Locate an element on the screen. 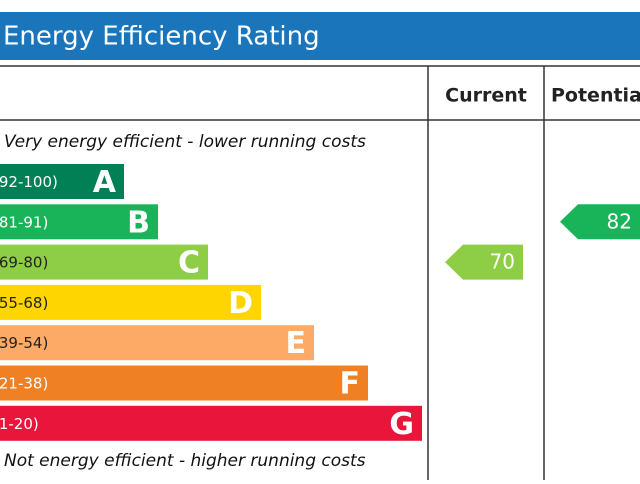 Image resolution: width=640 pixels, height=484 pixels. band-range: (21-38) is located at coordinates (24, 384).